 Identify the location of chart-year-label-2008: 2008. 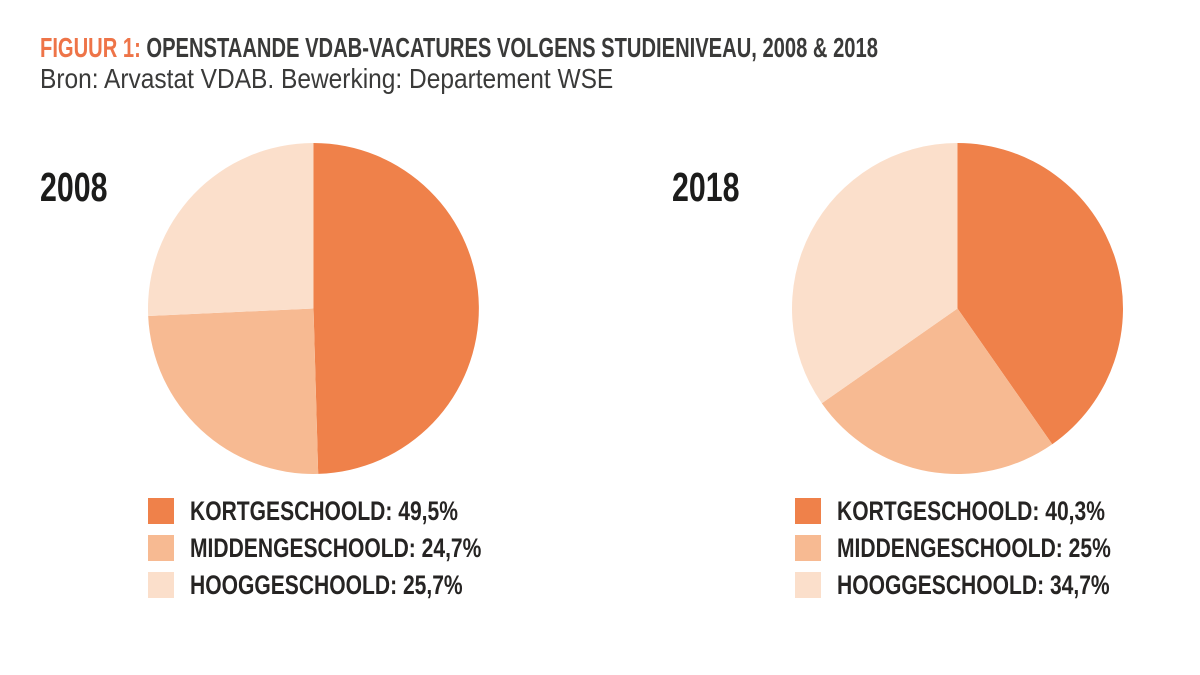
(74, 187).